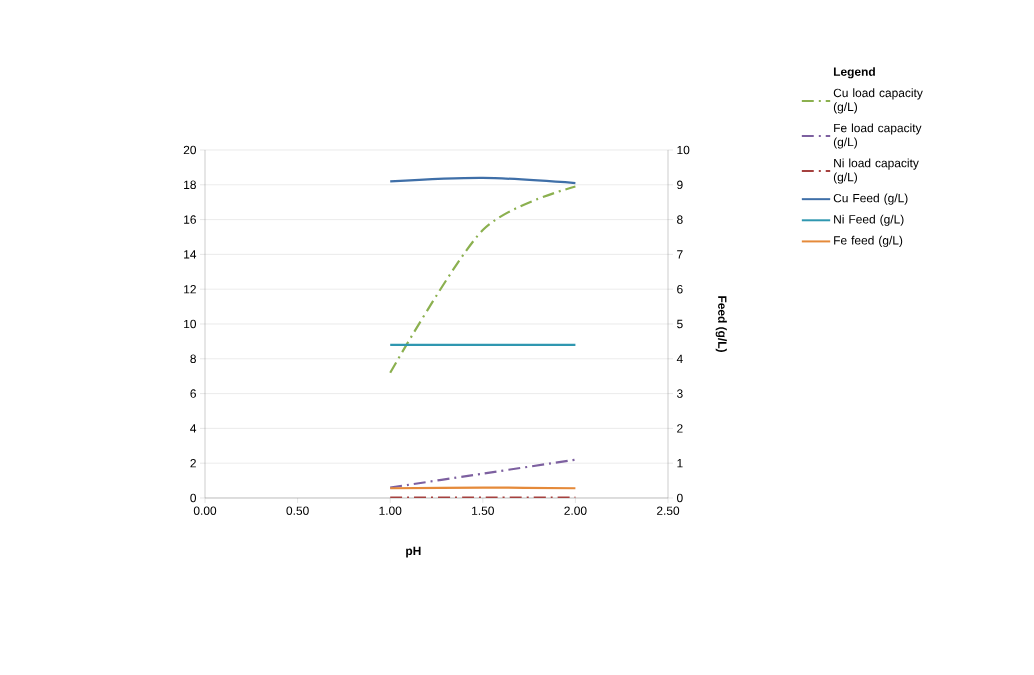 Image resolution: width=1034 pixels, height=675 pixels. Describe the element at coordinates (680, 185) in the screenshot. I see `y2-tick-label: 9` at that location.